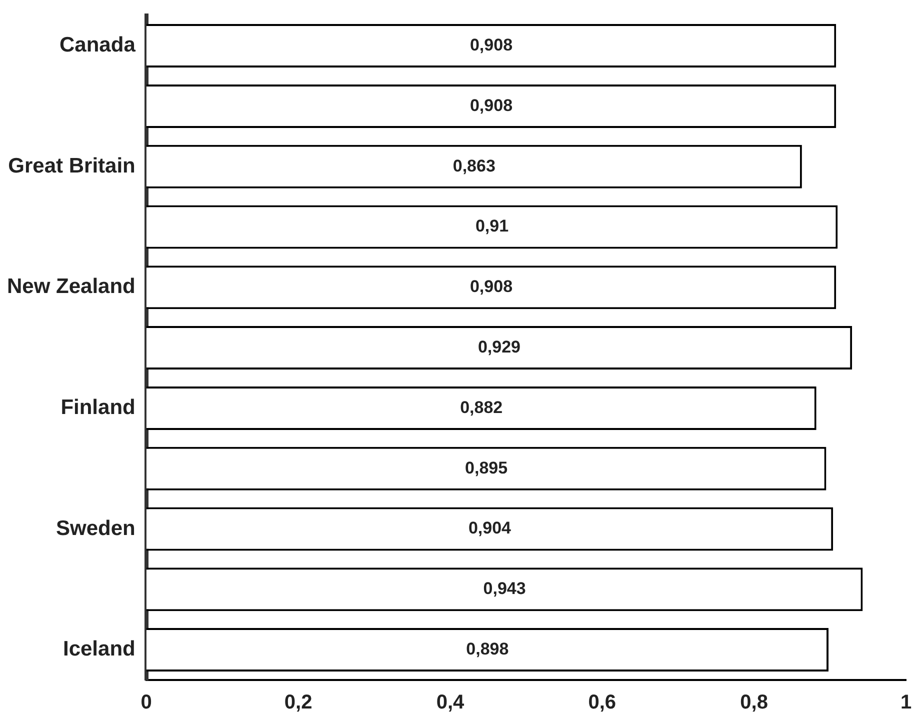 The width and height of the screenshot is (916, 722). What do you see at coordinates (492, 226) in the screenshot?
I see `data-label: 0,91` at bounding box center [492, 226].